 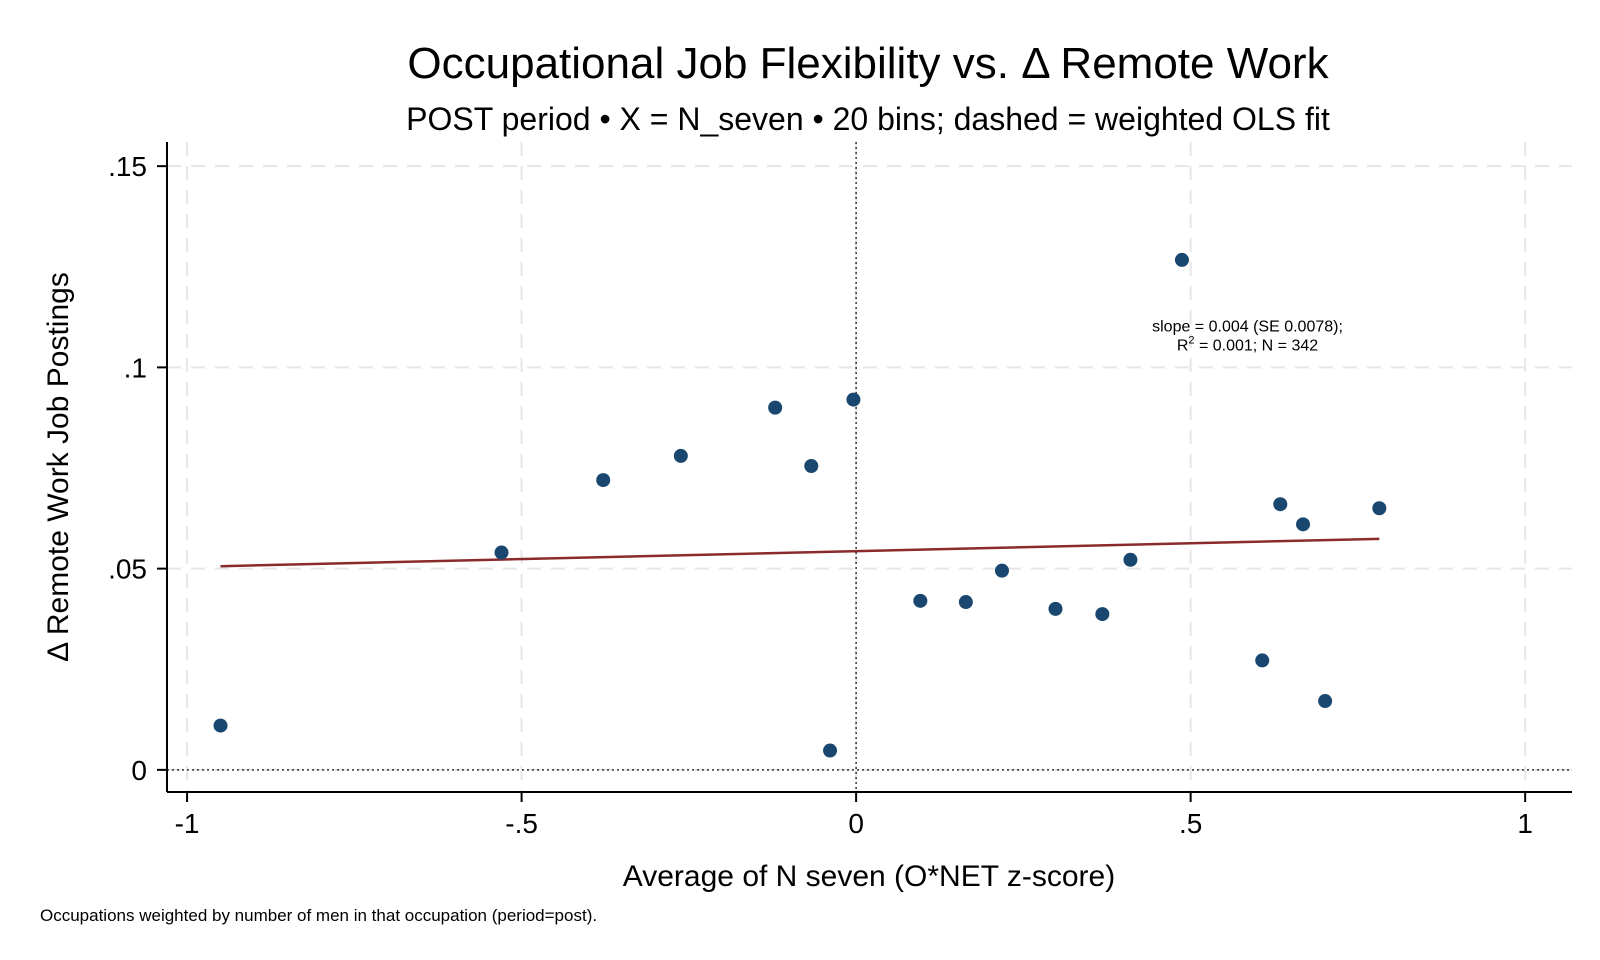 I want to click on x-tick-label-2: 0, so click(x=856, y=823).